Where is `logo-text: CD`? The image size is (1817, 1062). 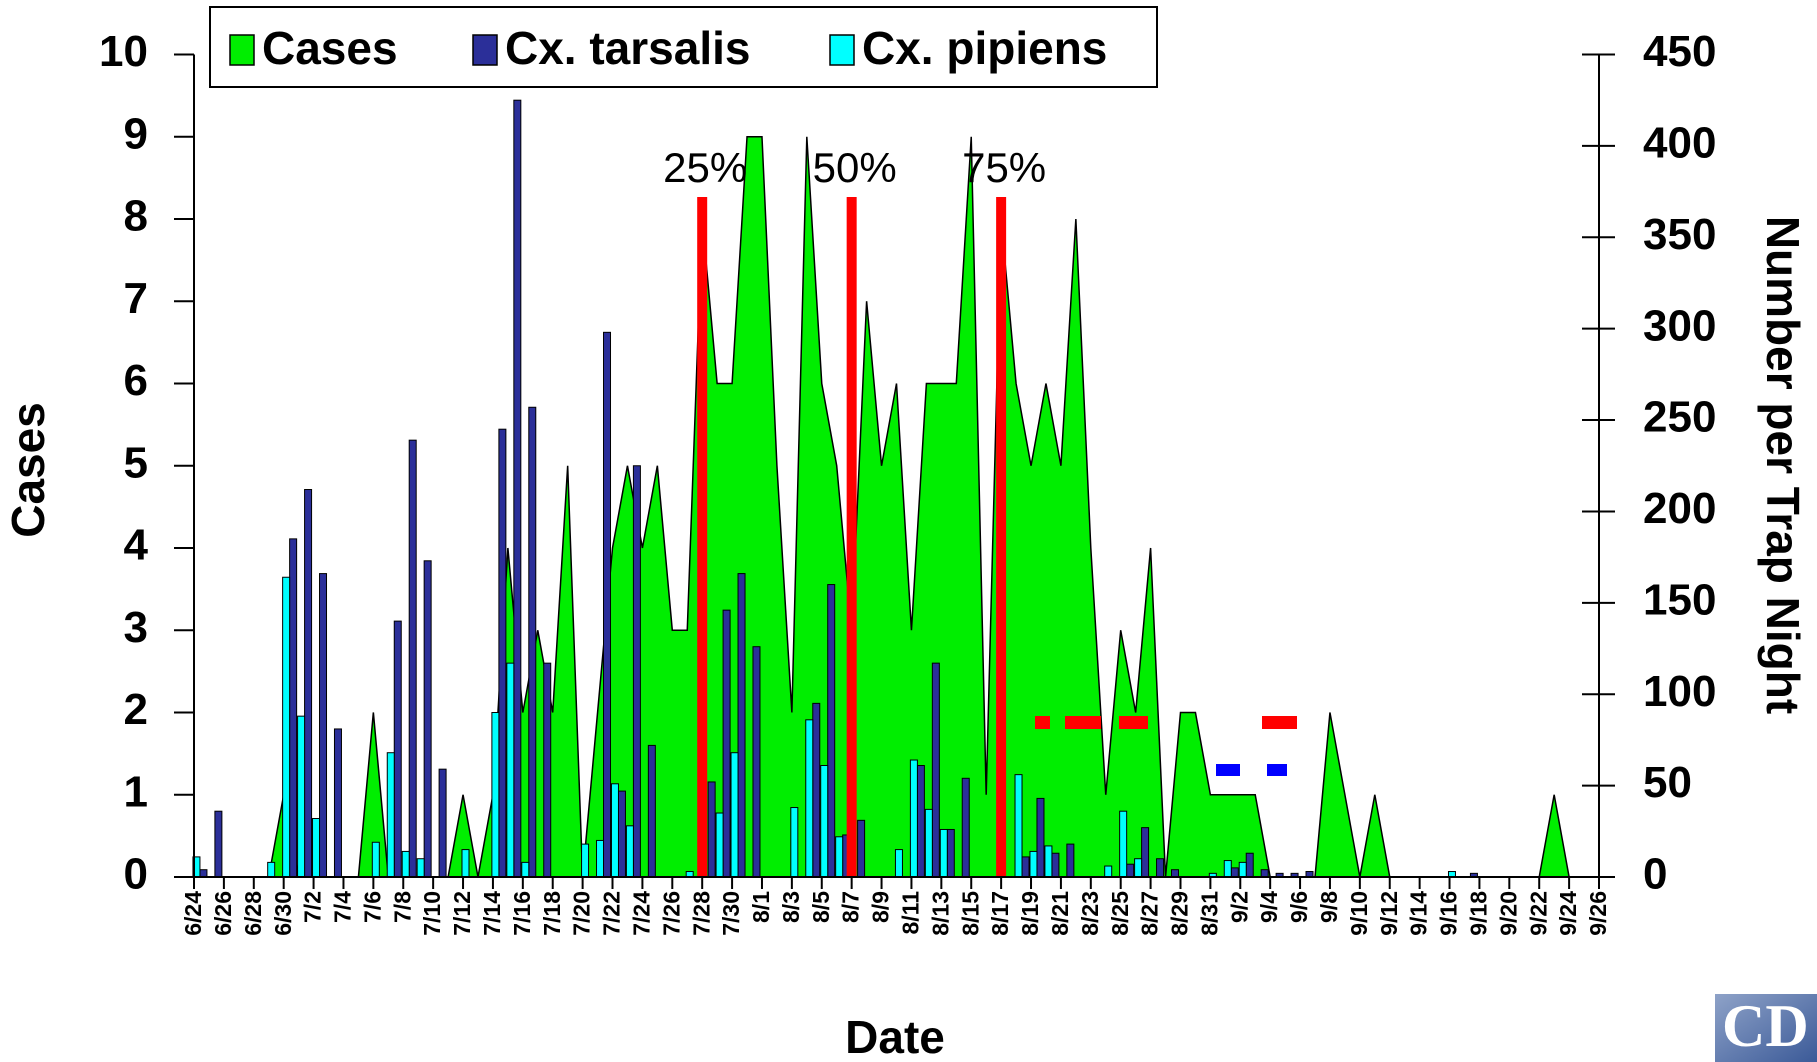
logo-text: CD is located at coordinates (1765, 1026).